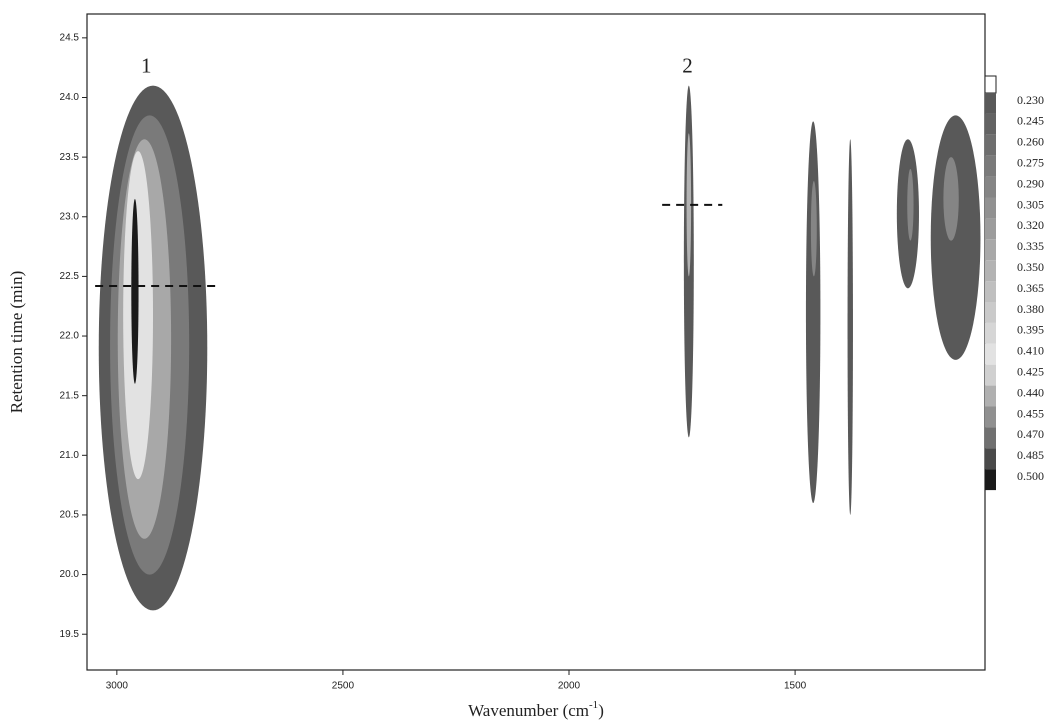  Describe the element at coordinates (70, 574) in the screenshot. I see `y-tick-label: 20.0` at that location.